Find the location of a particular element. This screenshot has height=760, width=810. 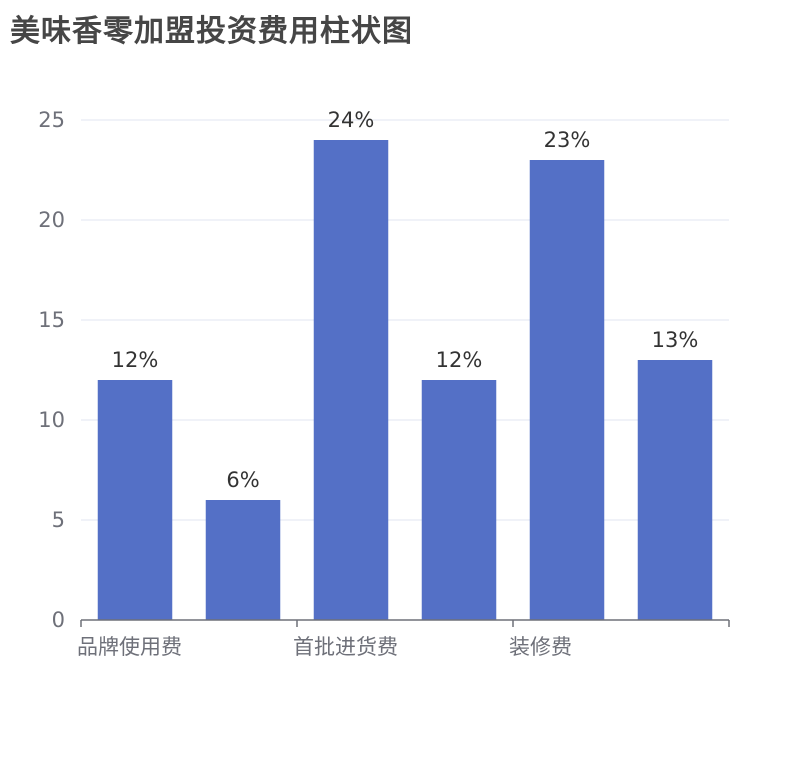

chart-title: 美味香零加盟投资费用柱状图 is located at coordinates (211, 31).